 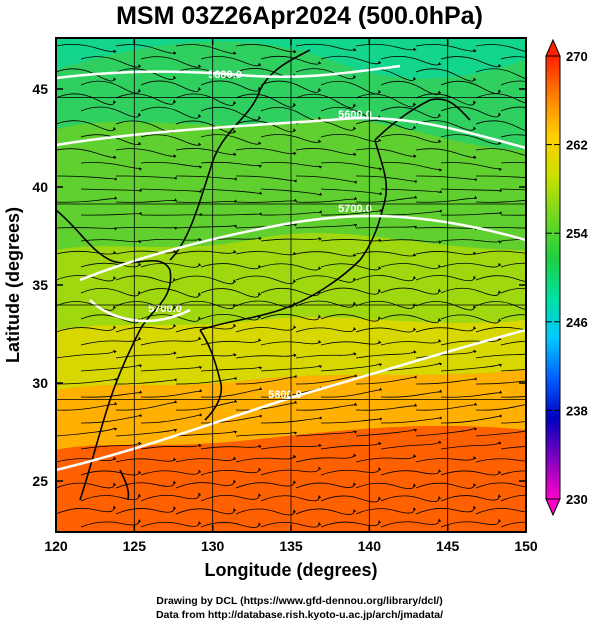 I want to click on map-title: MSM 03Z26Apr2024 (500.0hPa), so click(x=299, y=16).